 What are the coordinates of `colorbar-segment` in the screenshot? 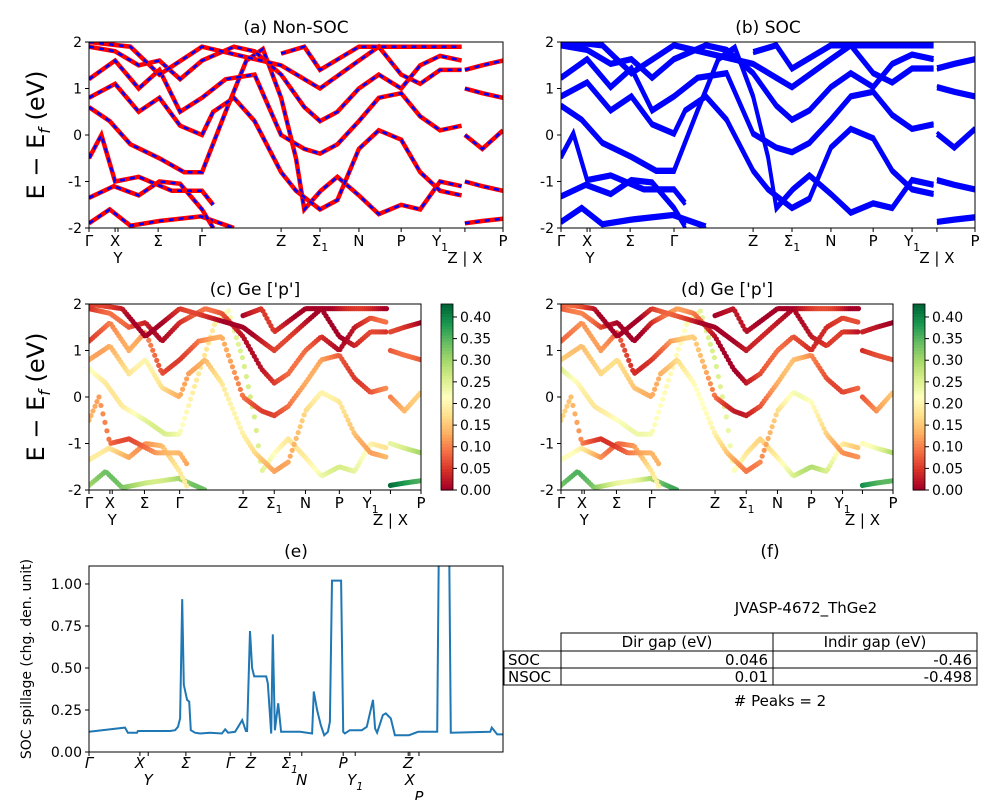 It's located at (919, 306).